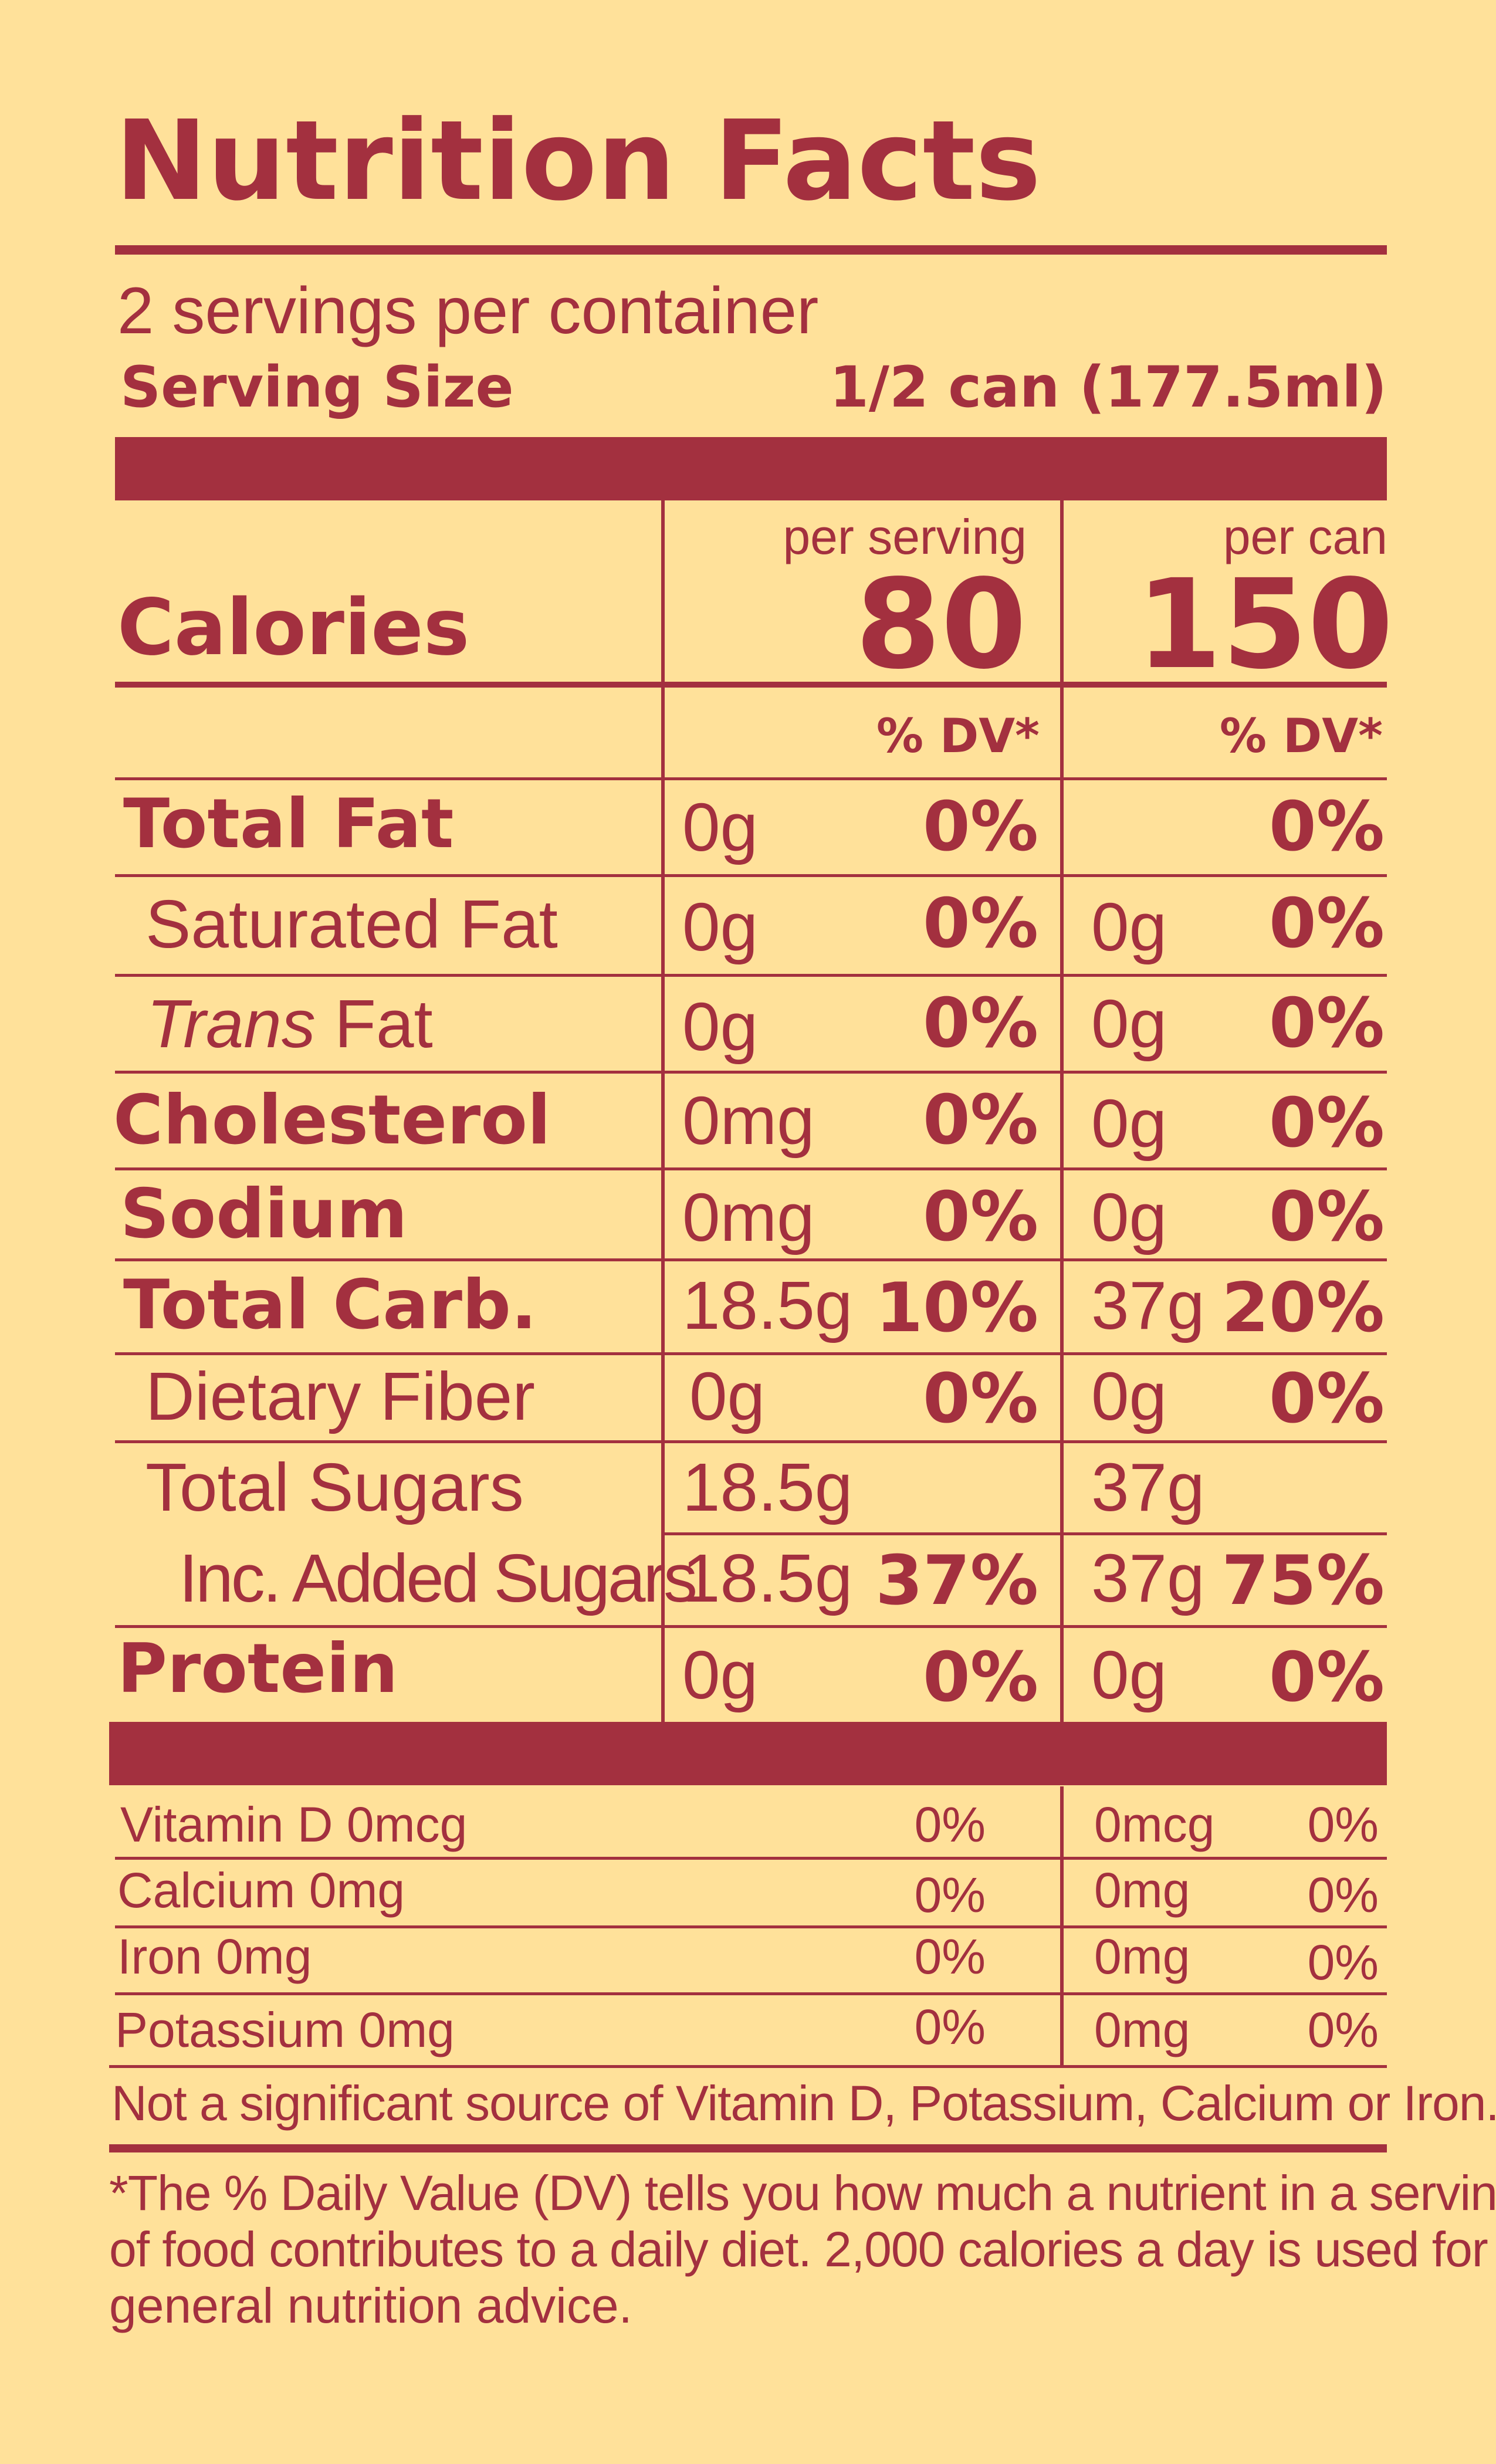 This screenshot has width=1496, height=2464. What do you see at coordinates (751, 250) in the screenshot?
I see `title-divider` at bounding box center [751, 250].